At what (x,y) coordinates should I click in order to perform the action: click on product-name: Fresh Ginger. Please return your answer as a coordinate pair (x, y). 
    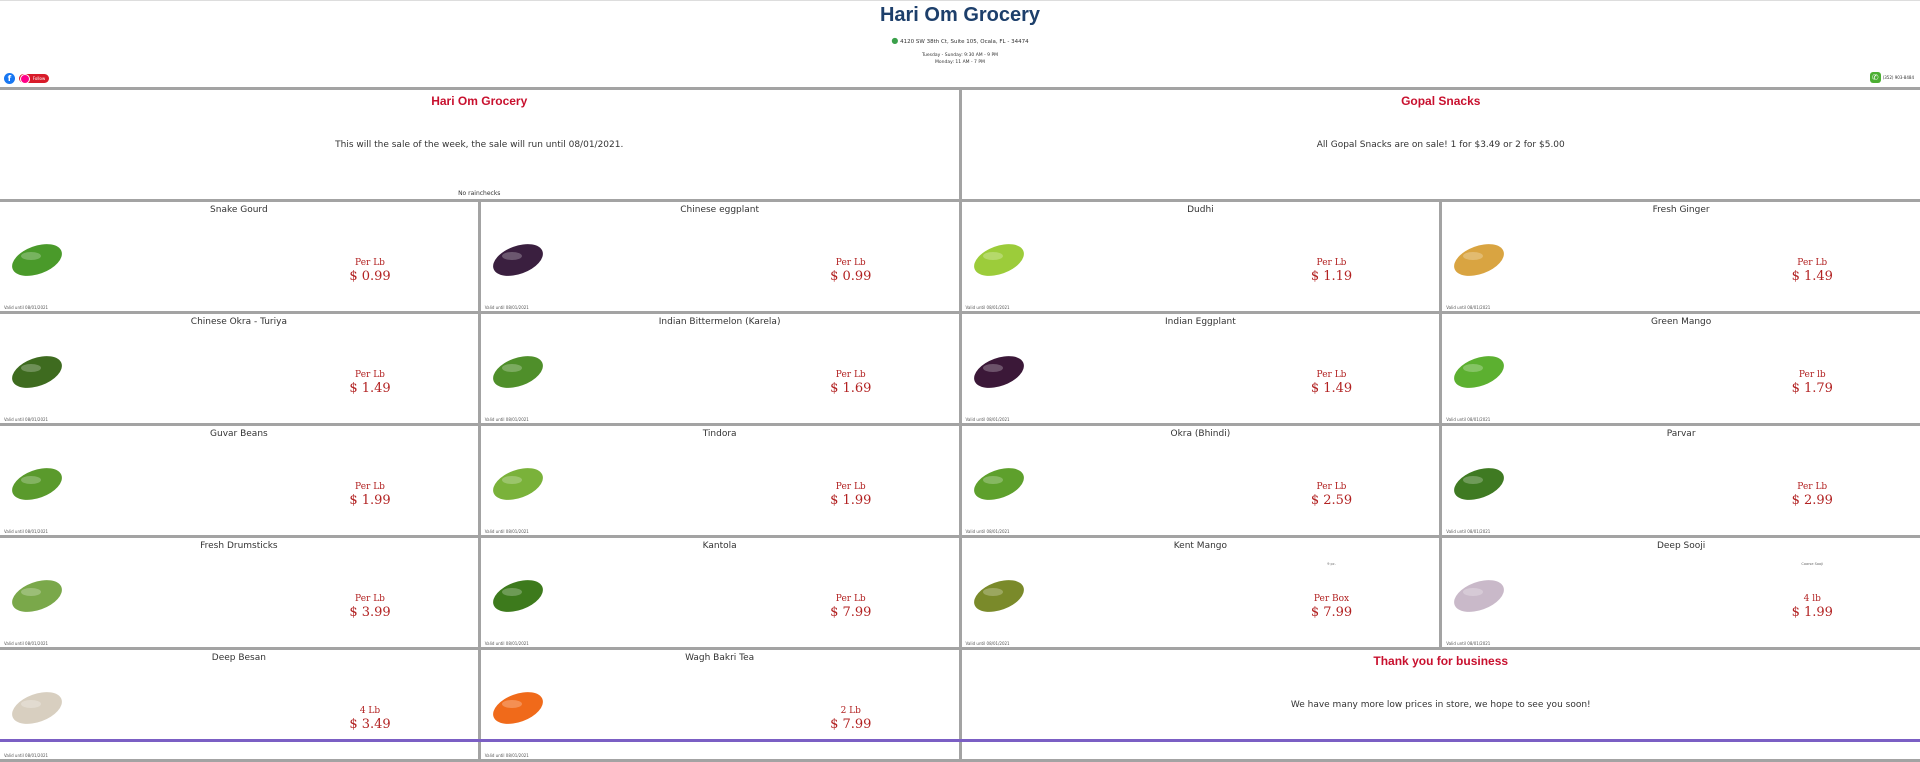
    Looking at the image, I should click on (1681, 210).